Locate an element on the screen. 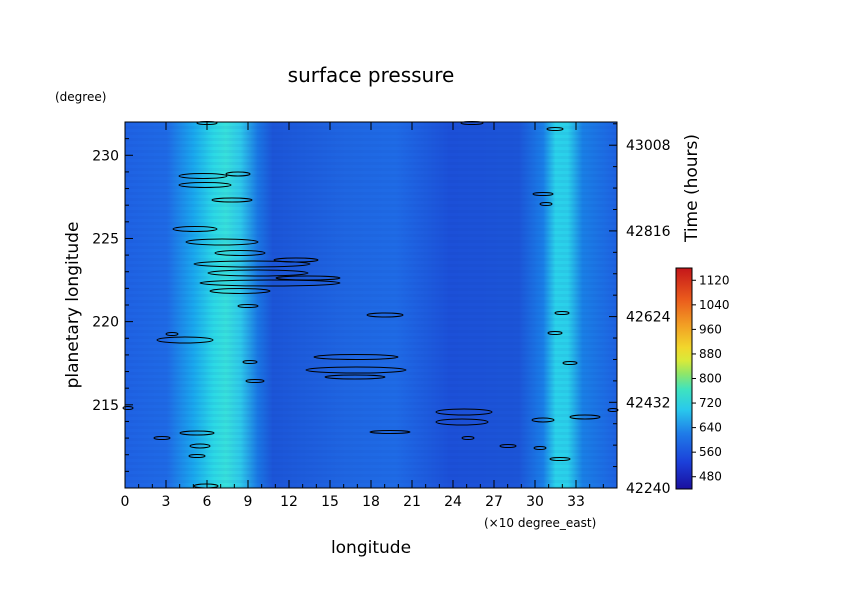 The image size is (842, 595). x-tick-label: 30 is located at coordinates (535, 502).